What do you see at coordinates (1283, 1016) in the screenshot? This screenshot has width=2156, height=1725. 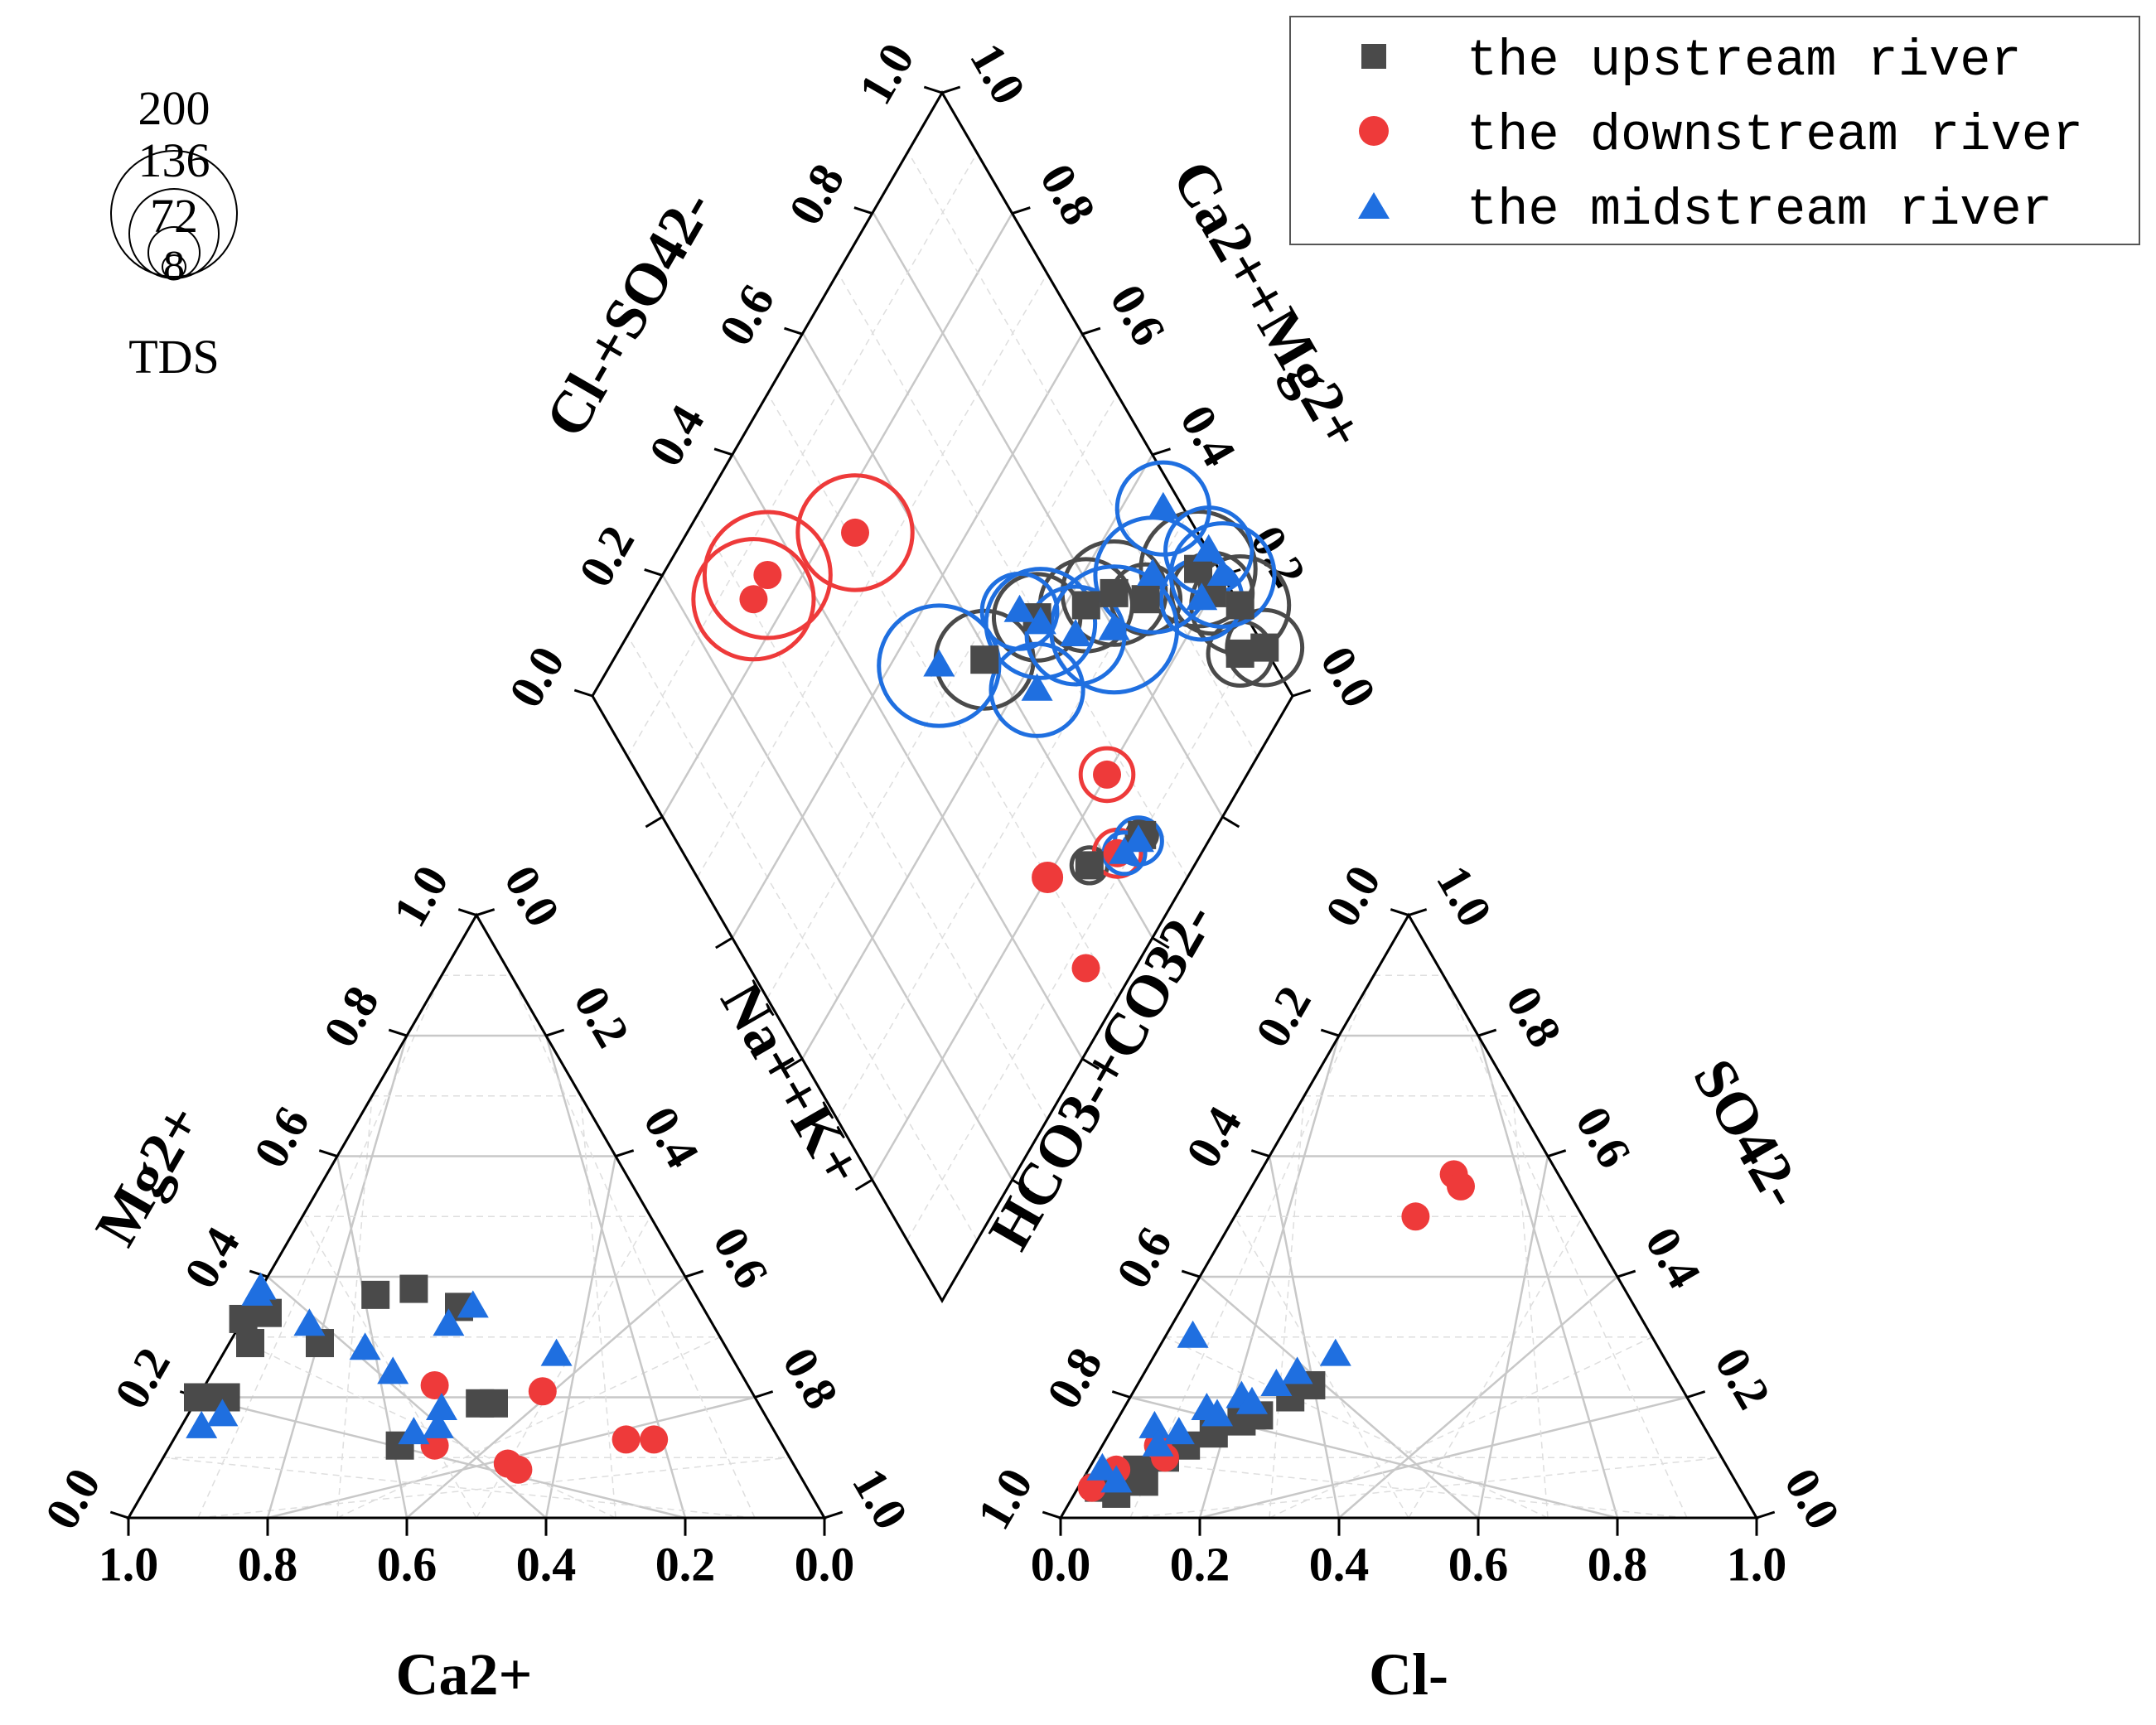 I see `hco3-axis-tick-label: 0.2` at bounding box center [1283, 1016].